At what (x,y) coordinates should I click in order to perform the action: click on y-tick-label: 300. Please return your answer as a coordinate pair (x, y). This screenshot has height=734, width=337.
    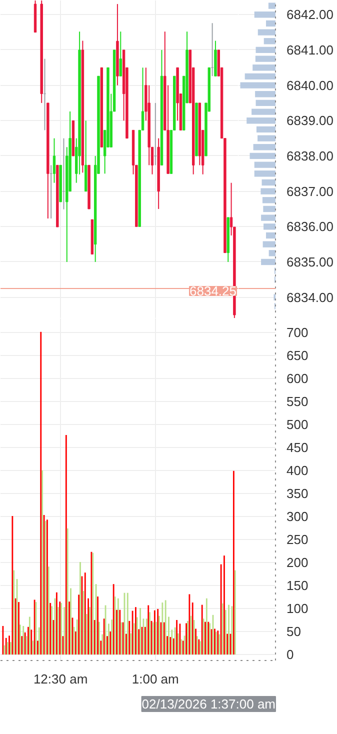
    Looking at the image, I should click on (297, 516).